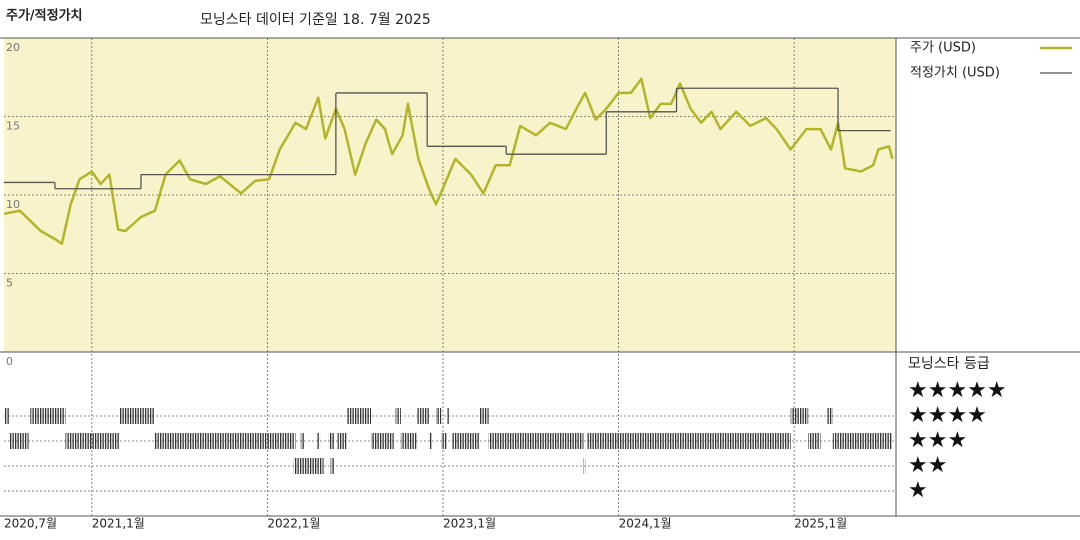 The image size is (1080, 540). What do you see at coordinates (955, 73) in the screenshot?
I see `legend-label: 적정가치 (USD)` at bounding box center [955, 73].